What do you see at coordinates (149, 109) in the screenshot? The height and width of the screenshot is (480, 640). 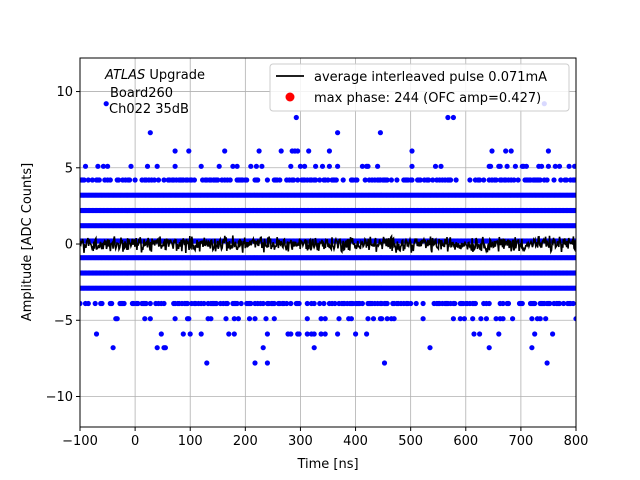 I see `annotation-line3: Ch022 35dB` at bounding box center [149, 109].